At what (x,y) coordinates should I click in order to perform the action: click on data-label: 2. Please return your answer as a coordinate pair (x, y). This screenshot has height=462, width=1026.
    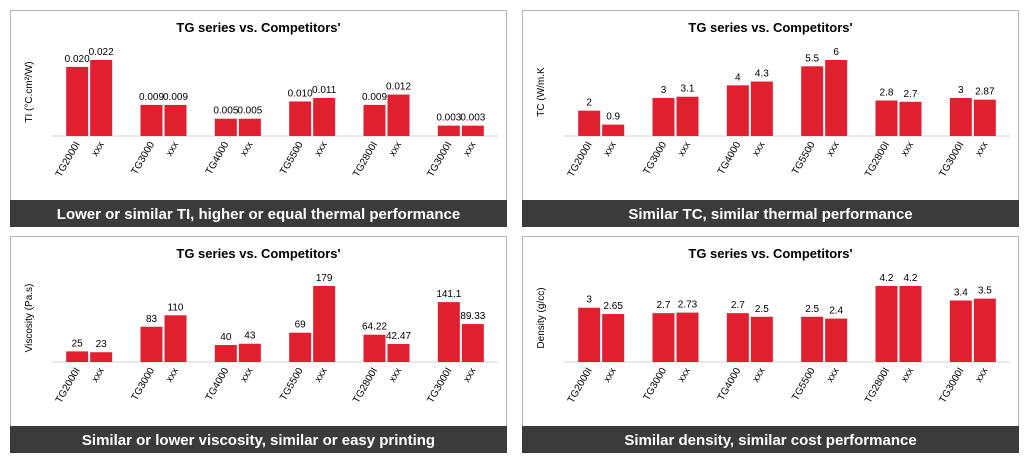
    Looking at the image, I should click on (589, 103).